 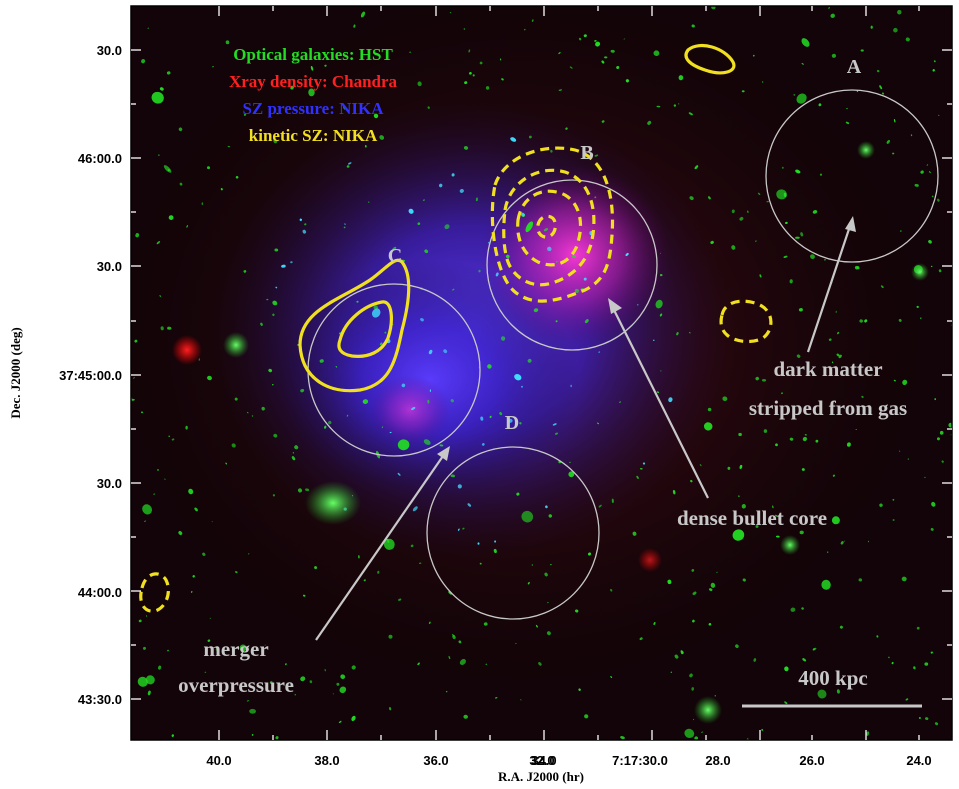 I want to click on region-circle-b, so click(x=572, y=265).